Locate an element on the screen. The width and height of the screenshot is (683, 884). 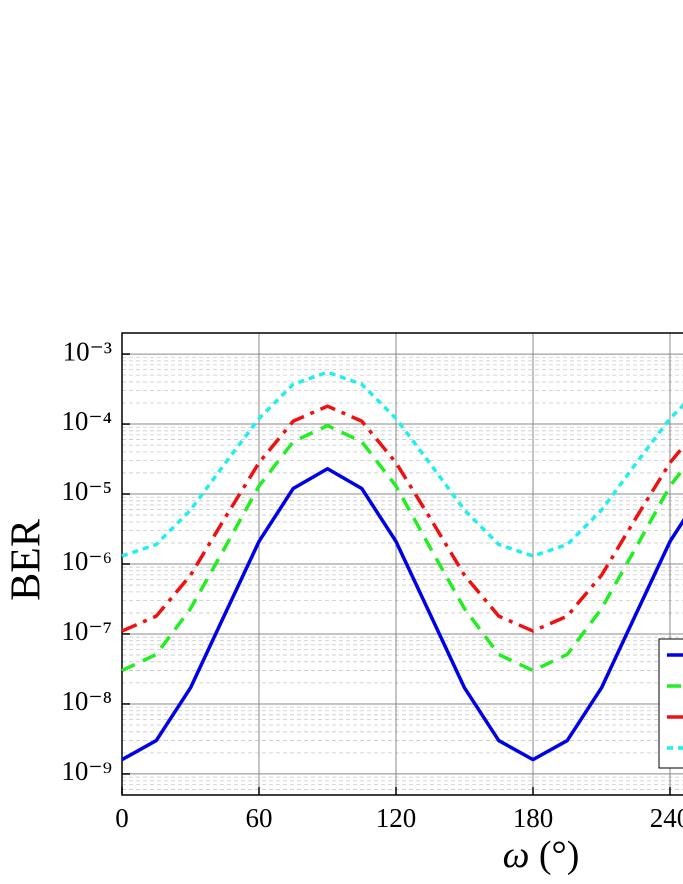
y-axis-label: BER is located at coordinates (27, 560).